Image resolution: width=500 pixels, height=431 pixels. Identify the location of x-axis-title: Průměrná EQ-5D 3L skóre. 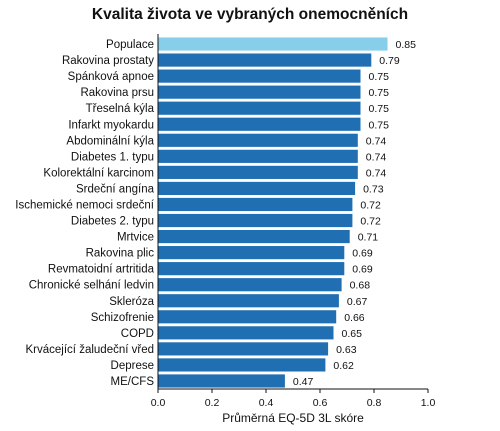
(293, 418).